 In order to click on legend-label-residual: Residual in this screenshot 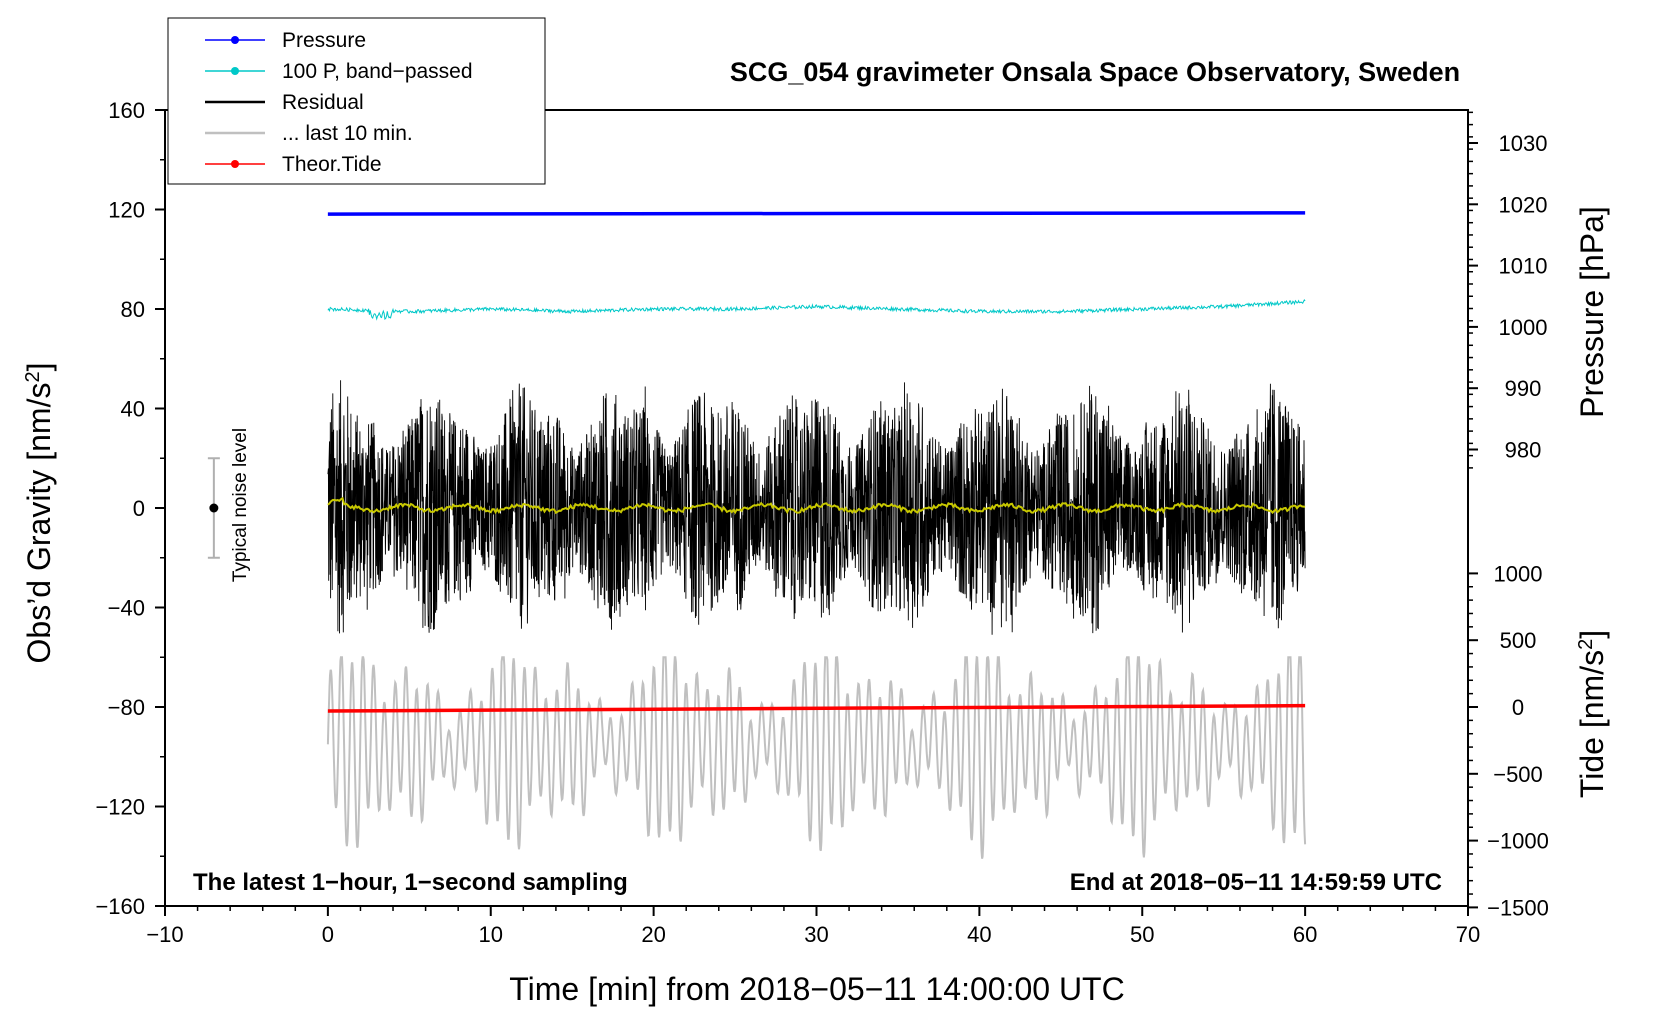, I will do `click(323, 102)`.